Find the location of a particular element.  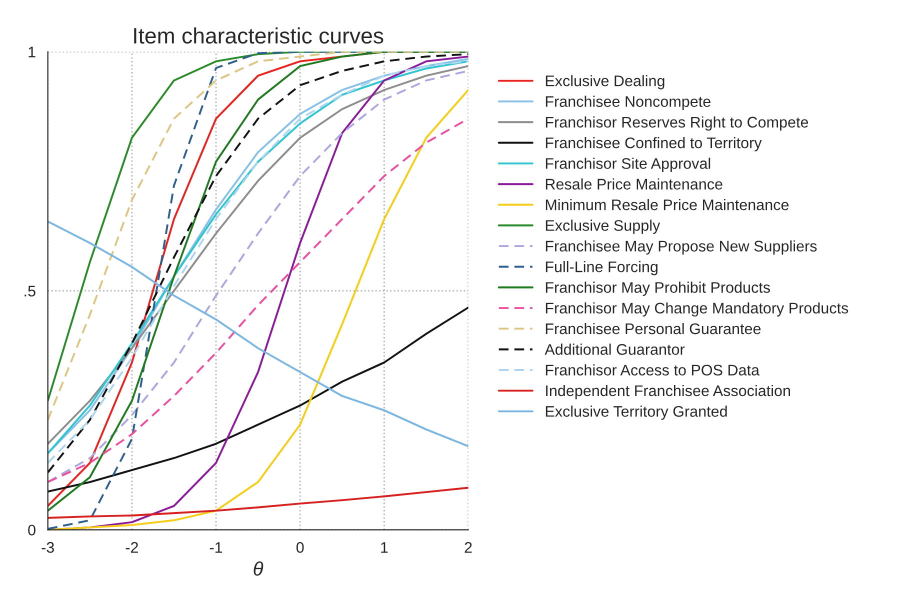

legend-label: Franchisor Site Approval is located at coordinates (628, 165).